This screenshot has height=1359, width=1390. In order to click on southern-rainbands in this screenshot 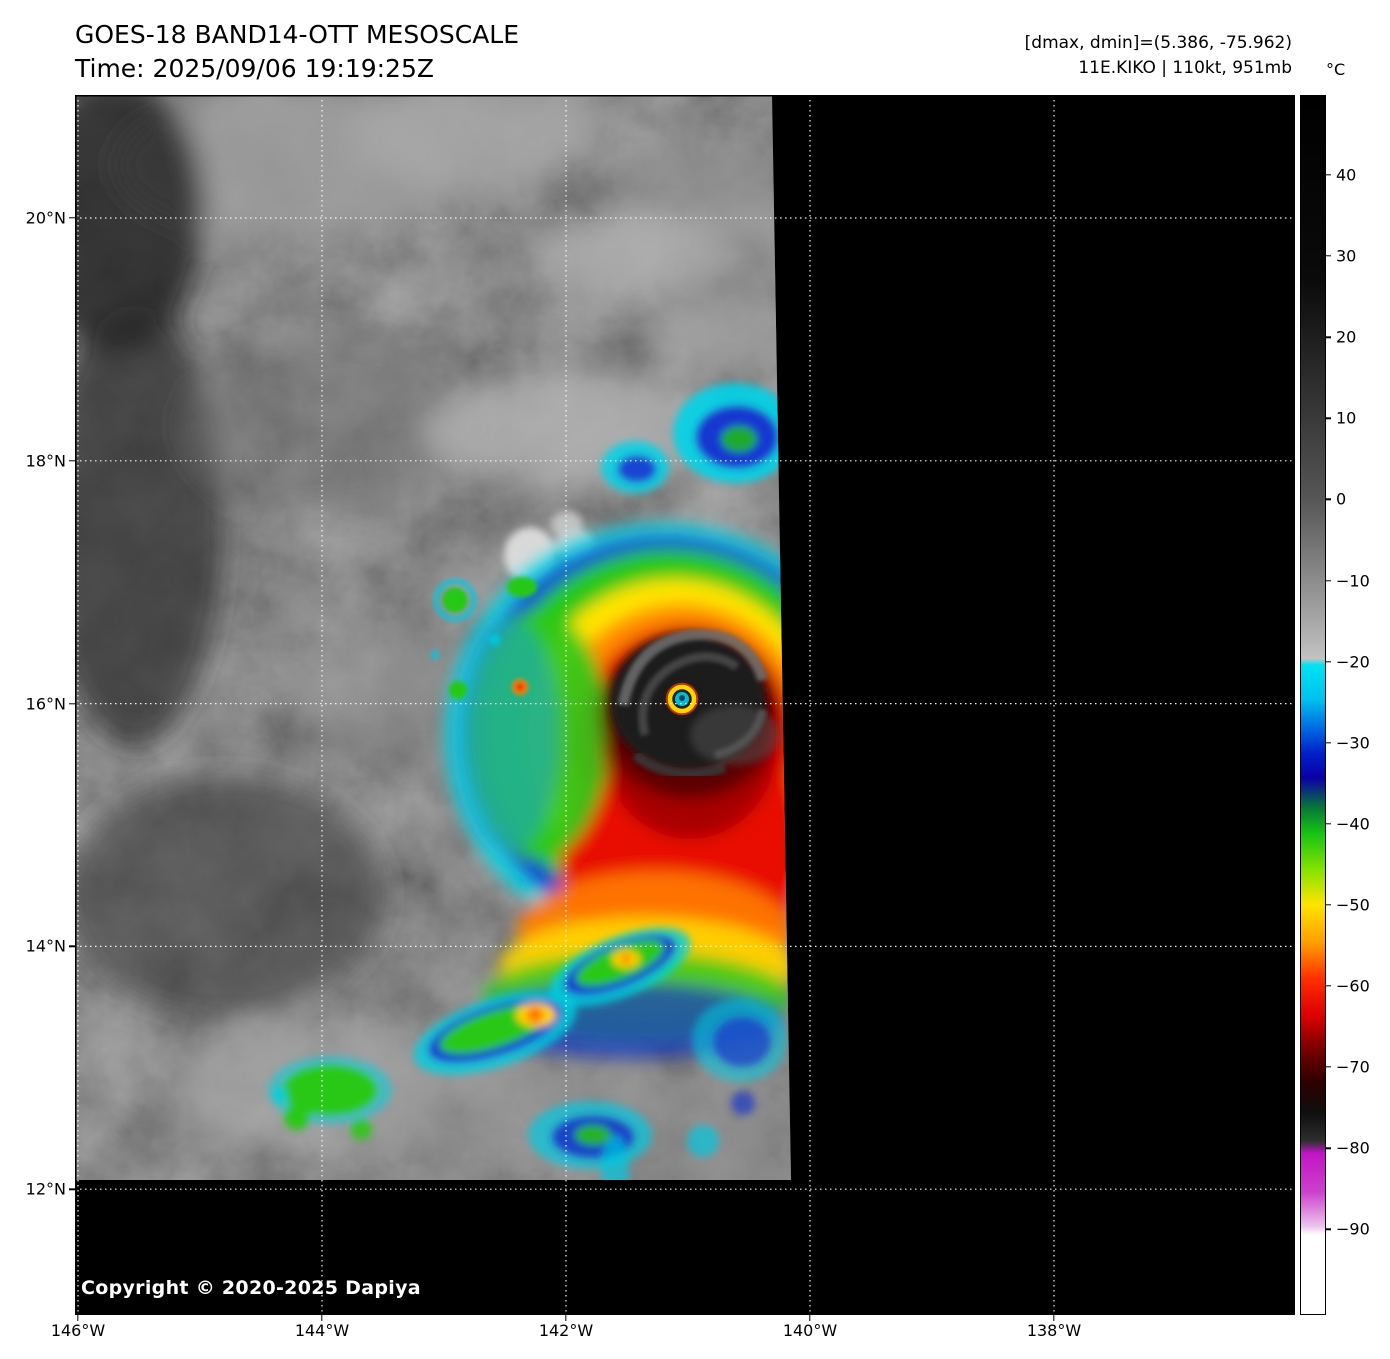, I will do `click(528, 1053)`.